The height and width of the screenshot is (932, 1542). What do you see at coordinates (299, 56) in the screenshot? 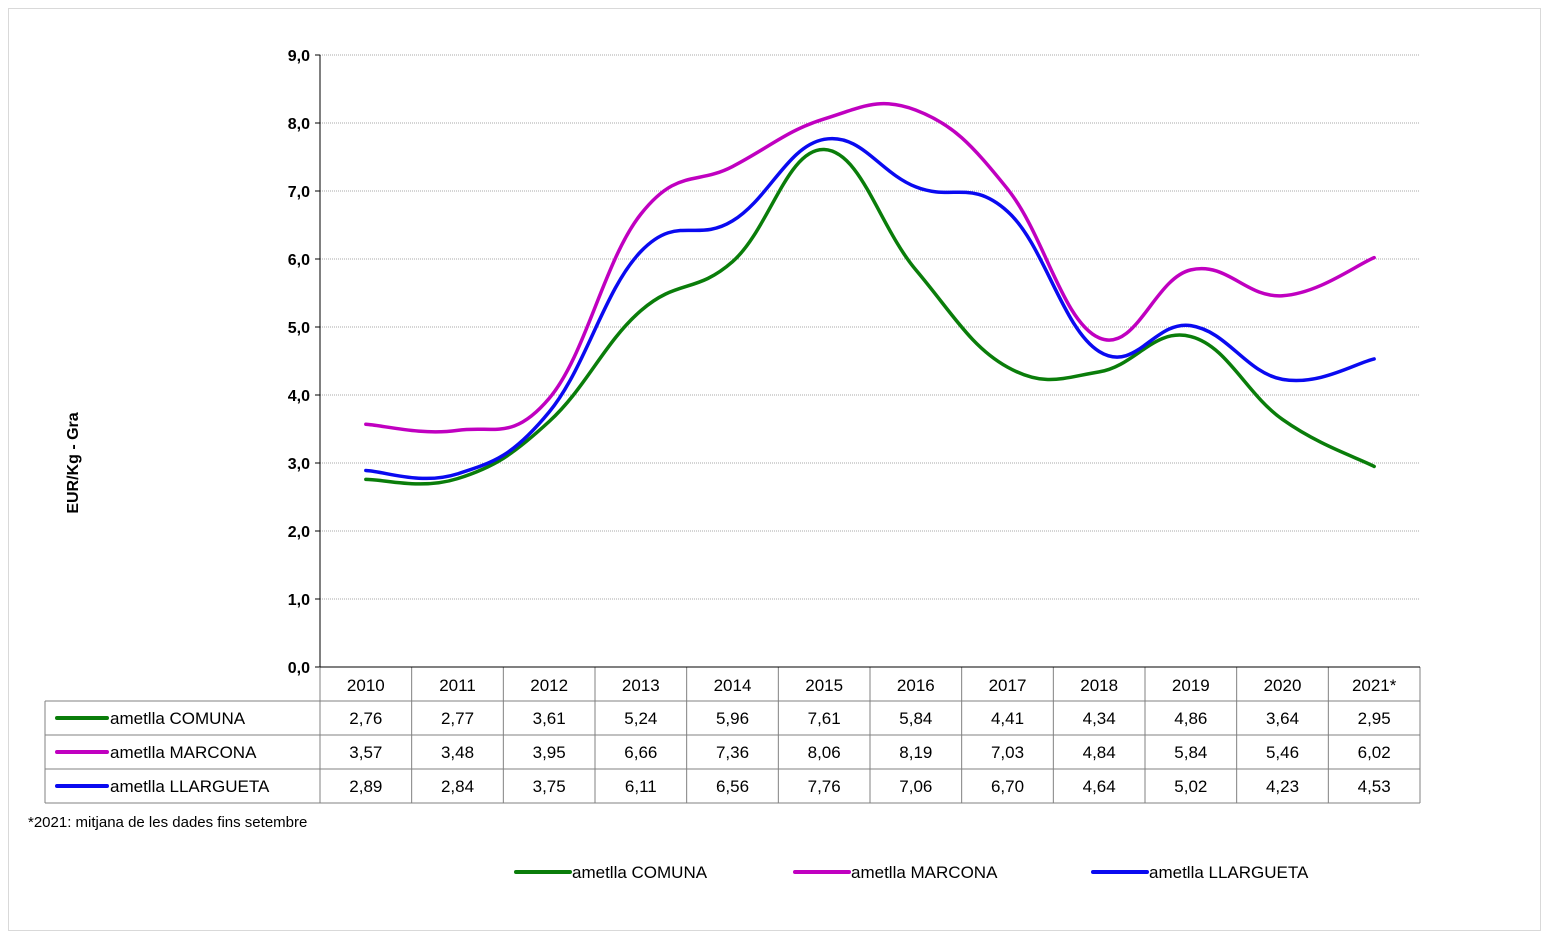
I see `y-tick-label: 9,0` at bounding box center [299, 56].